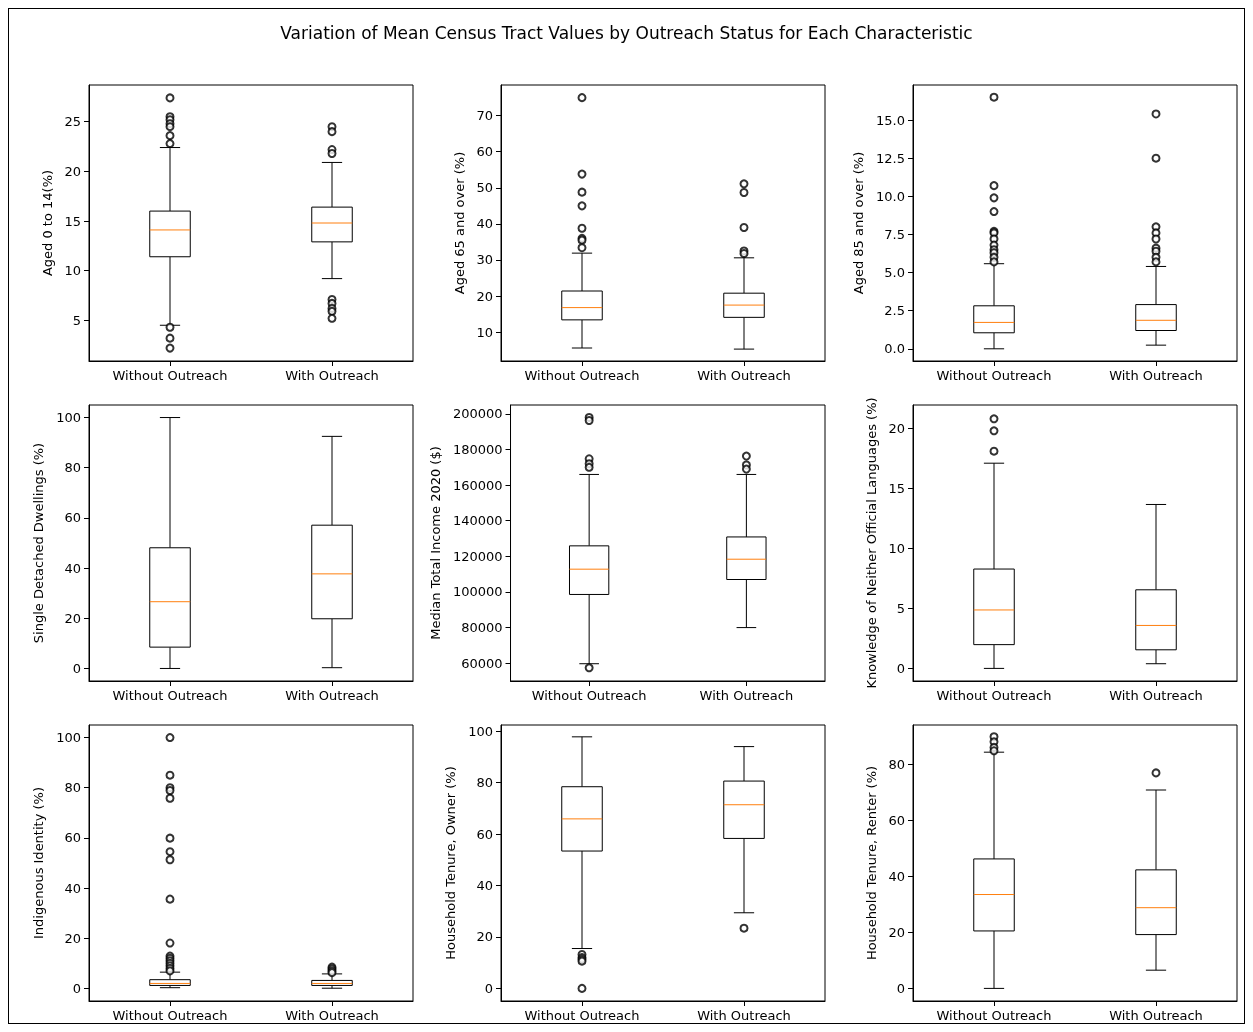 This screenshot has width=1253, height=1032. What do you see at coordinates (435, 543) in the screenshot?
I see `y-axis-title: Median Total Income 2020 ($)` at bounding box center [435, 543].